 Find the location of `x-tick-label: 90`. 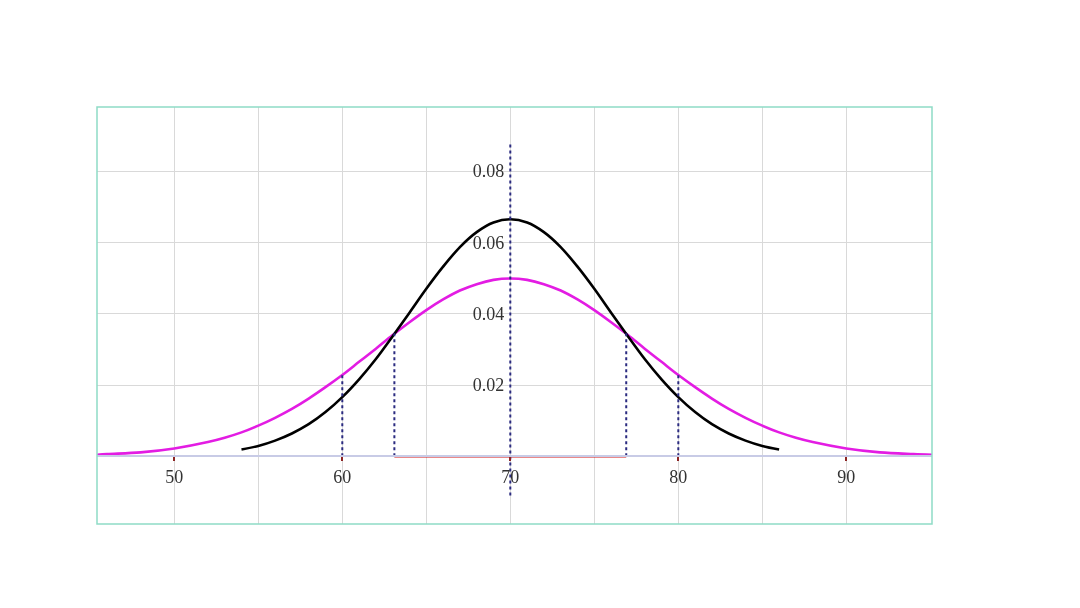

x-tick-label: 90 is located at coordinates (846, 476).